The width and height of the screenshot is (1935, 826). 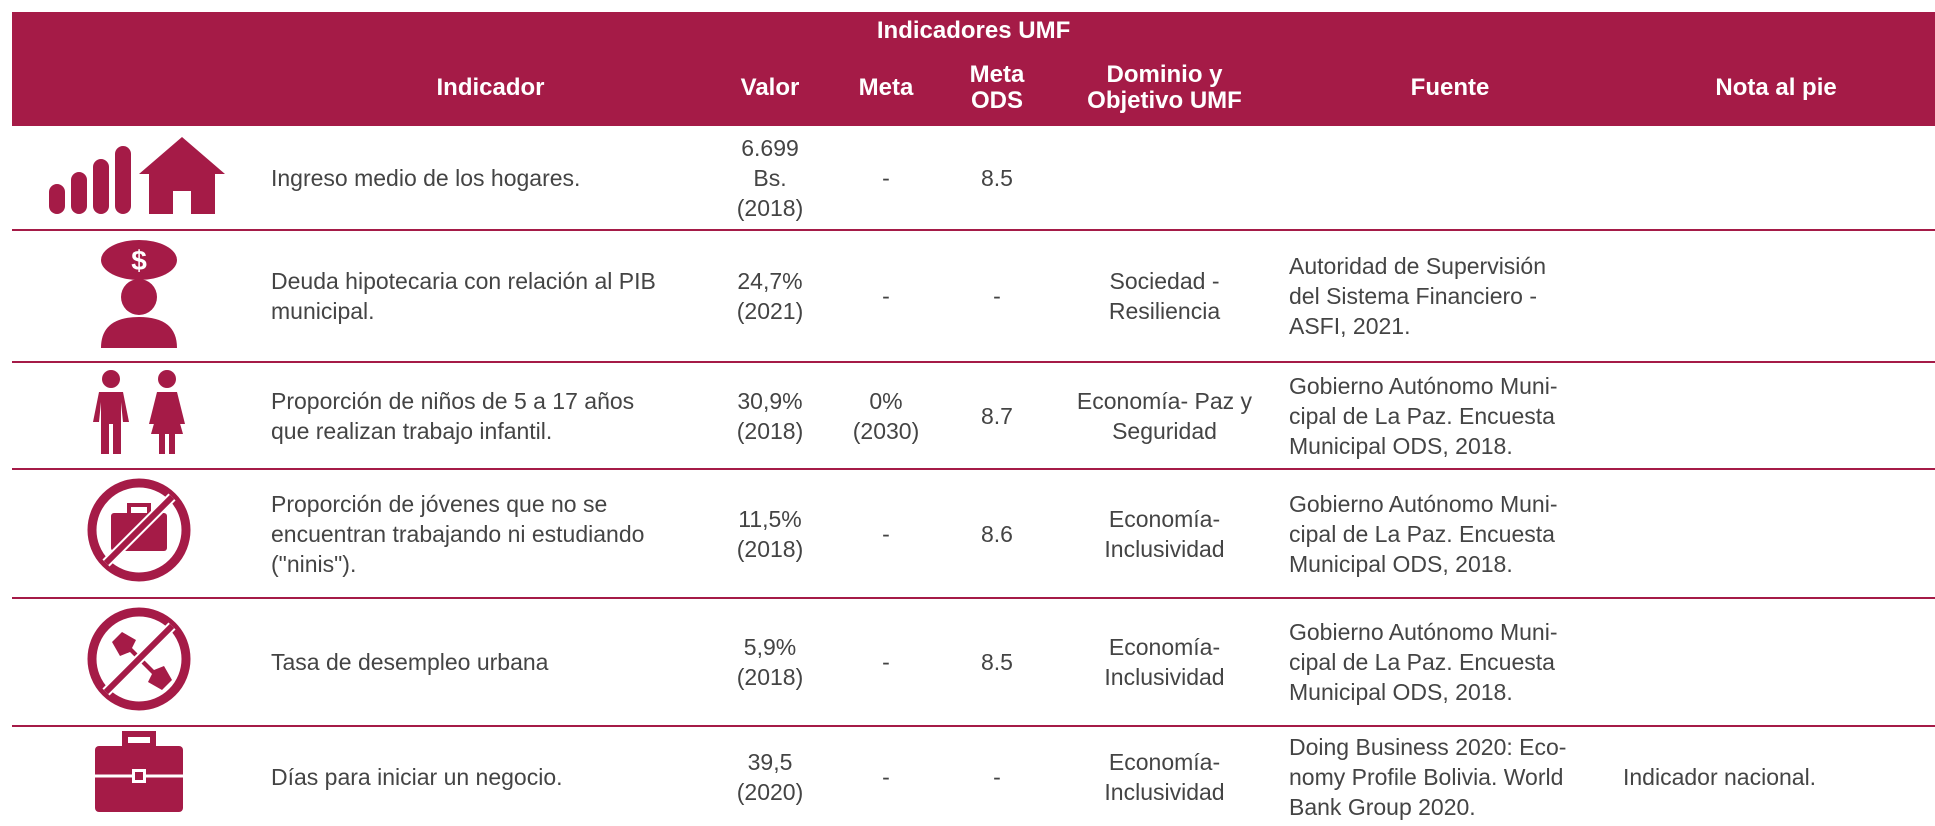 What do you see at coordinates (417, 776) in the screenshot?
I see `cell-indicador: Días para iniciar un negocio.` at bounding box center [417, 776].